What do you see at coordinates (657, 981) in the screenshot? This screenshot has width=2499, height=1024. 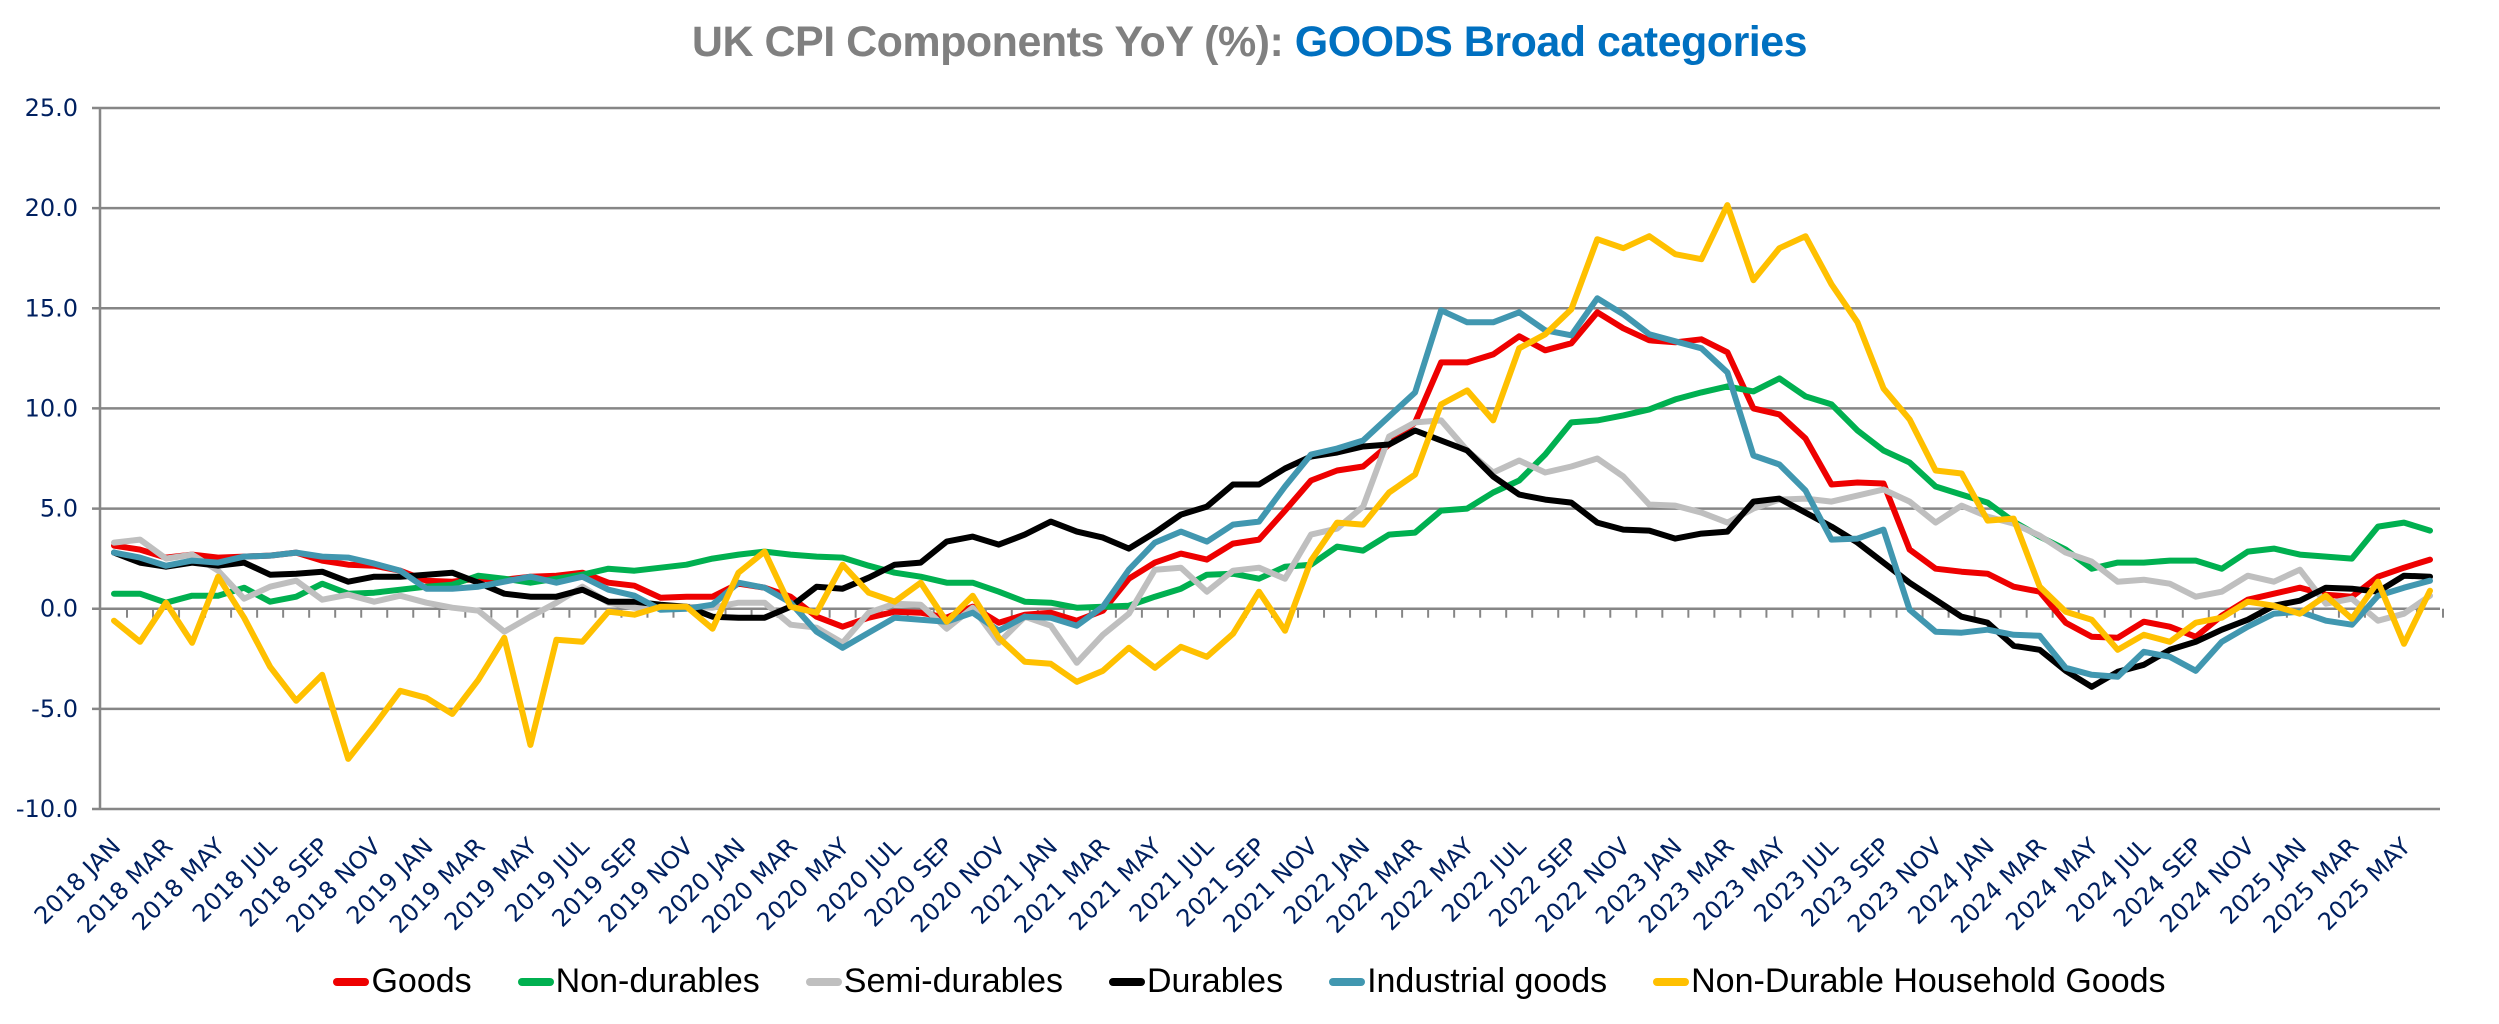 I see `legend-label: Non-durables` at bounding box center [657, 981].